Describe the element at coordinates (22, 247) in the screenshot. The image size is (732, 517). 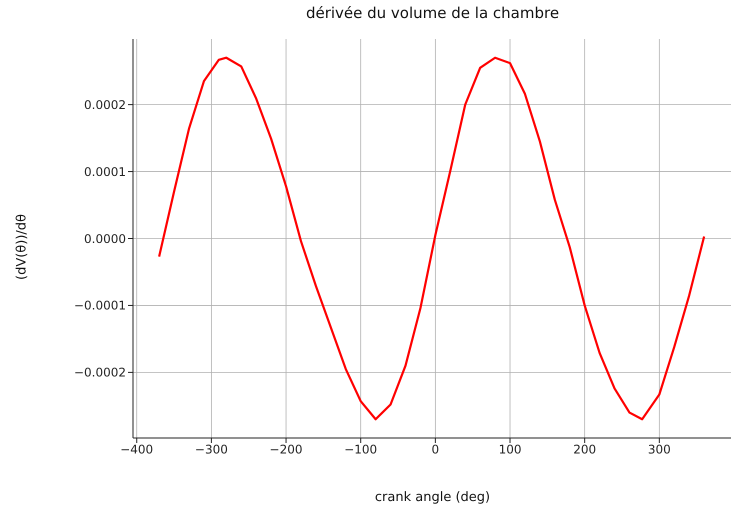
I see `y-axis-title: (dV(θ))/dθ` at that location.